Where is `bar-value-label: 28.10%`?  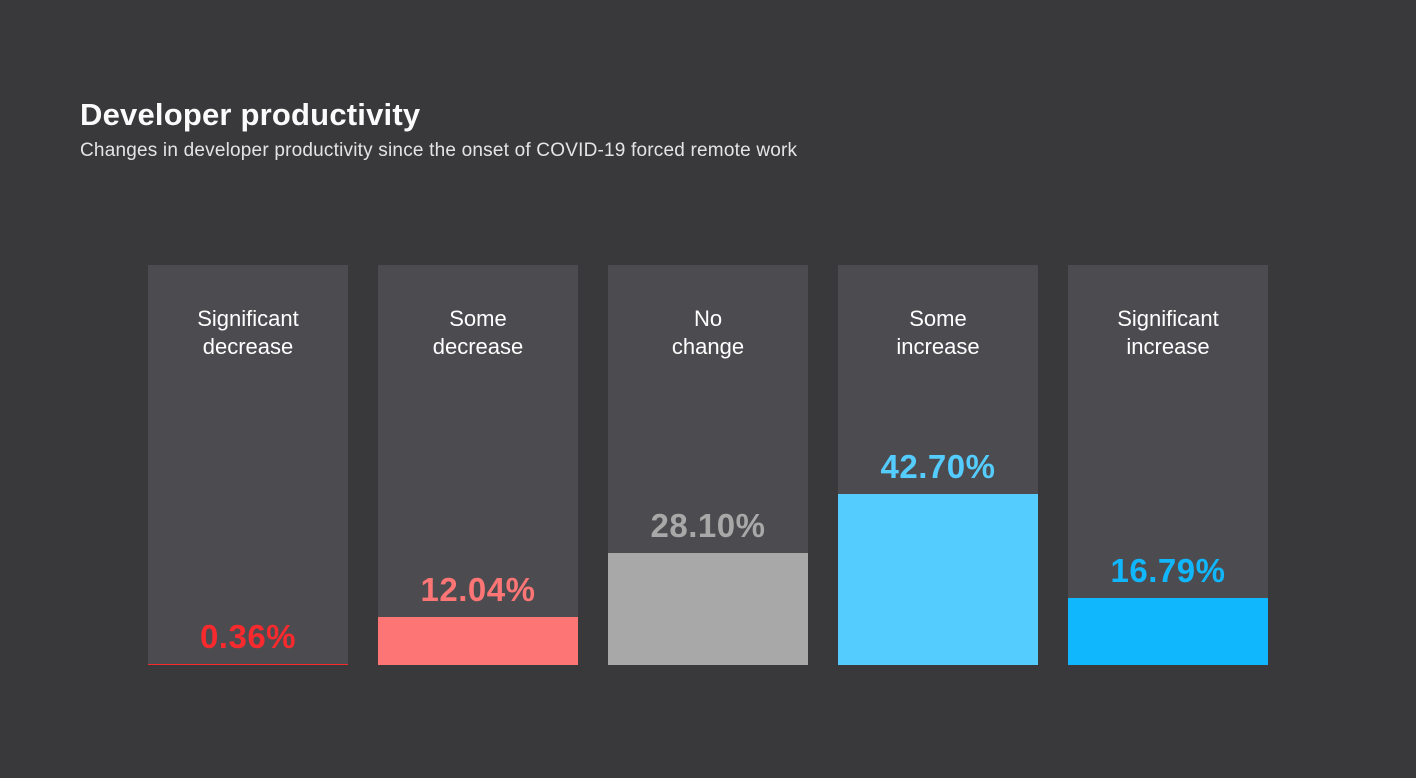
bar-value-label: 28.10% is located at coordinates (708, 525).